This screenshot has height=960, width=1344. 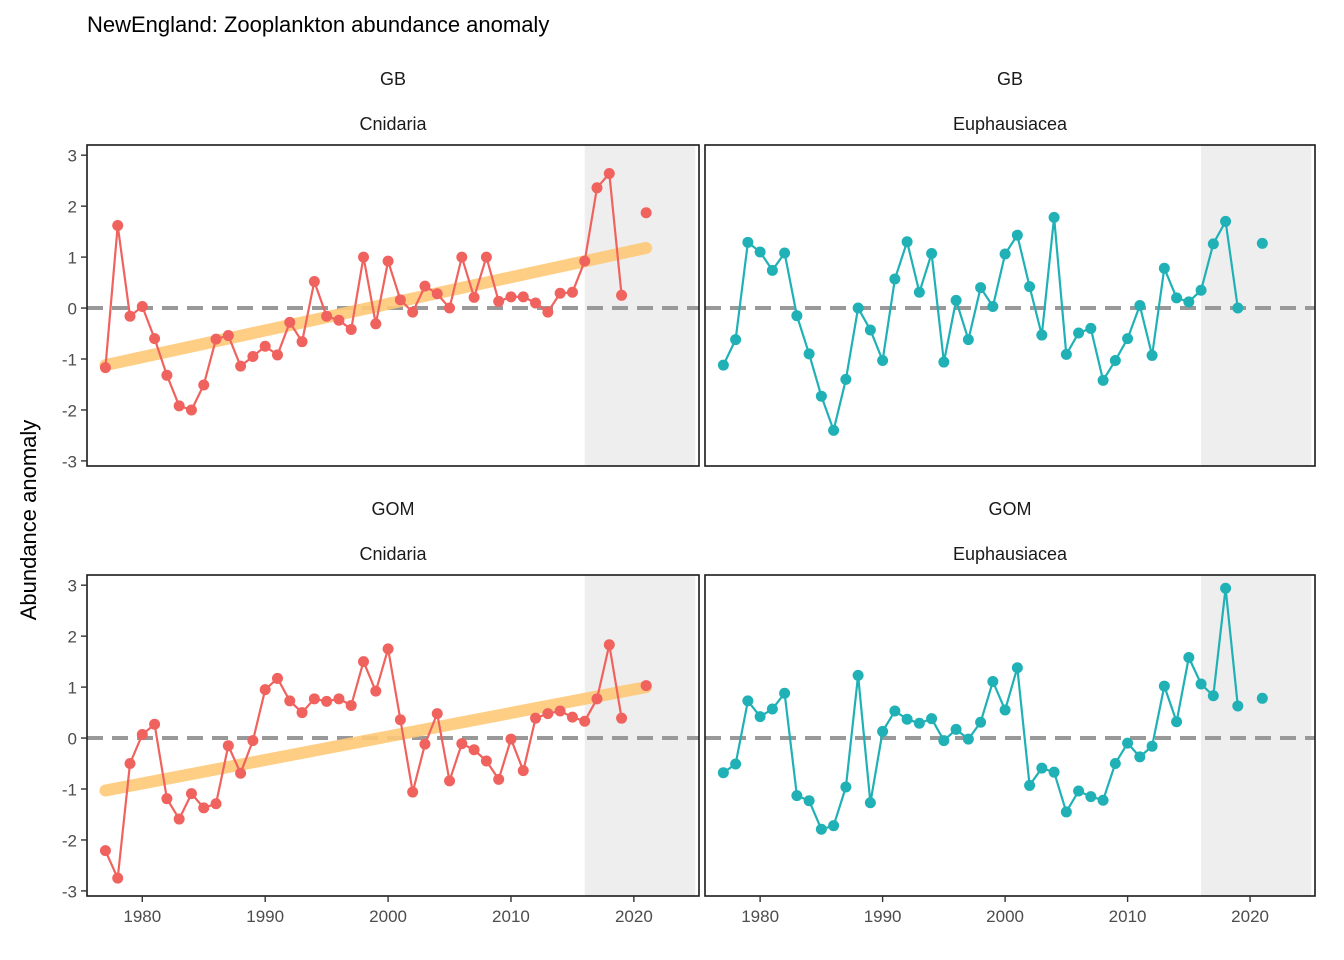 What do you see at coordinates (1079, 791) in the screenshot?
I see `data-point-gom-euphausiacea-2006` at bounding box center [1079, 791].